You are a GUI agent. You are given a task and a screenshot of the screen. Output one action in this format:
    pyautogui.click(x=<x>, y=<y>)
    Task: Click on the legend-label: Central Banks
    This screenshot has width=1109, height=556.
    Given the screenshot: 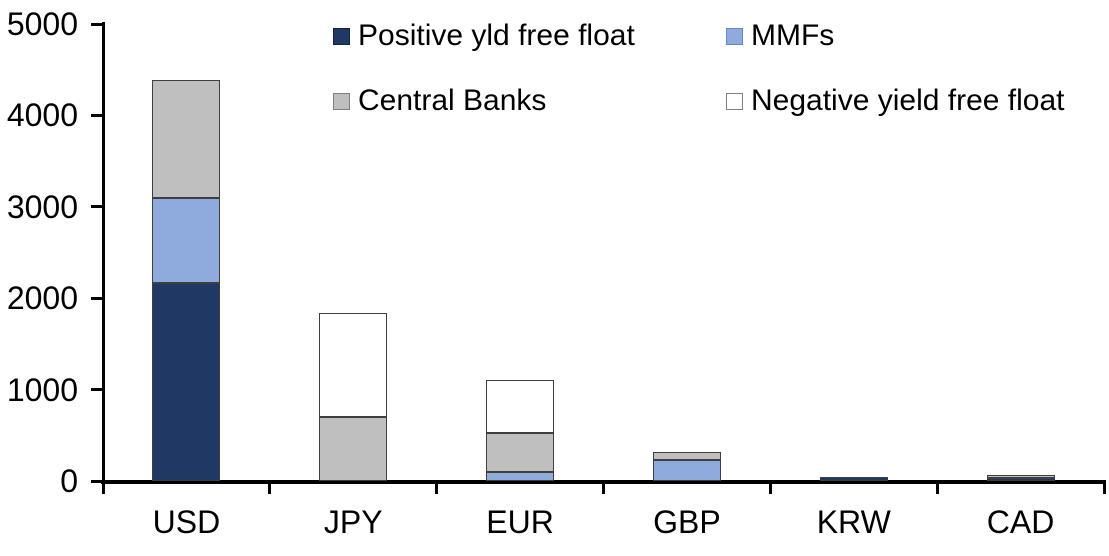 What is the action you would take?
    pyautogui.click(x=452, y=100)
    